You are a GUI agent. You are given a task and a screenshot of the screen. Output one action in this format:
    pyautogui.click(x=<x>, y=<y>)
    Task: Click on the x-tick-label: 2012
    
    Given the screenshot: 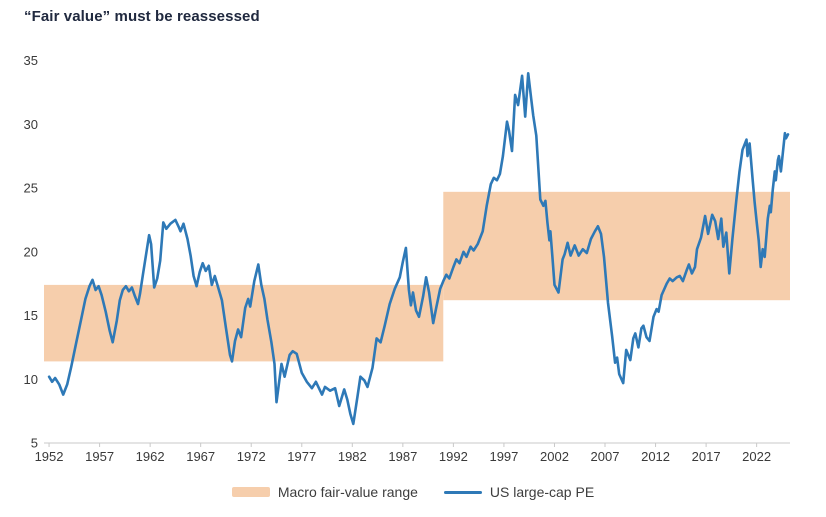 What is the action you would take?
    pyautogui.click(x=655, y=456)
    